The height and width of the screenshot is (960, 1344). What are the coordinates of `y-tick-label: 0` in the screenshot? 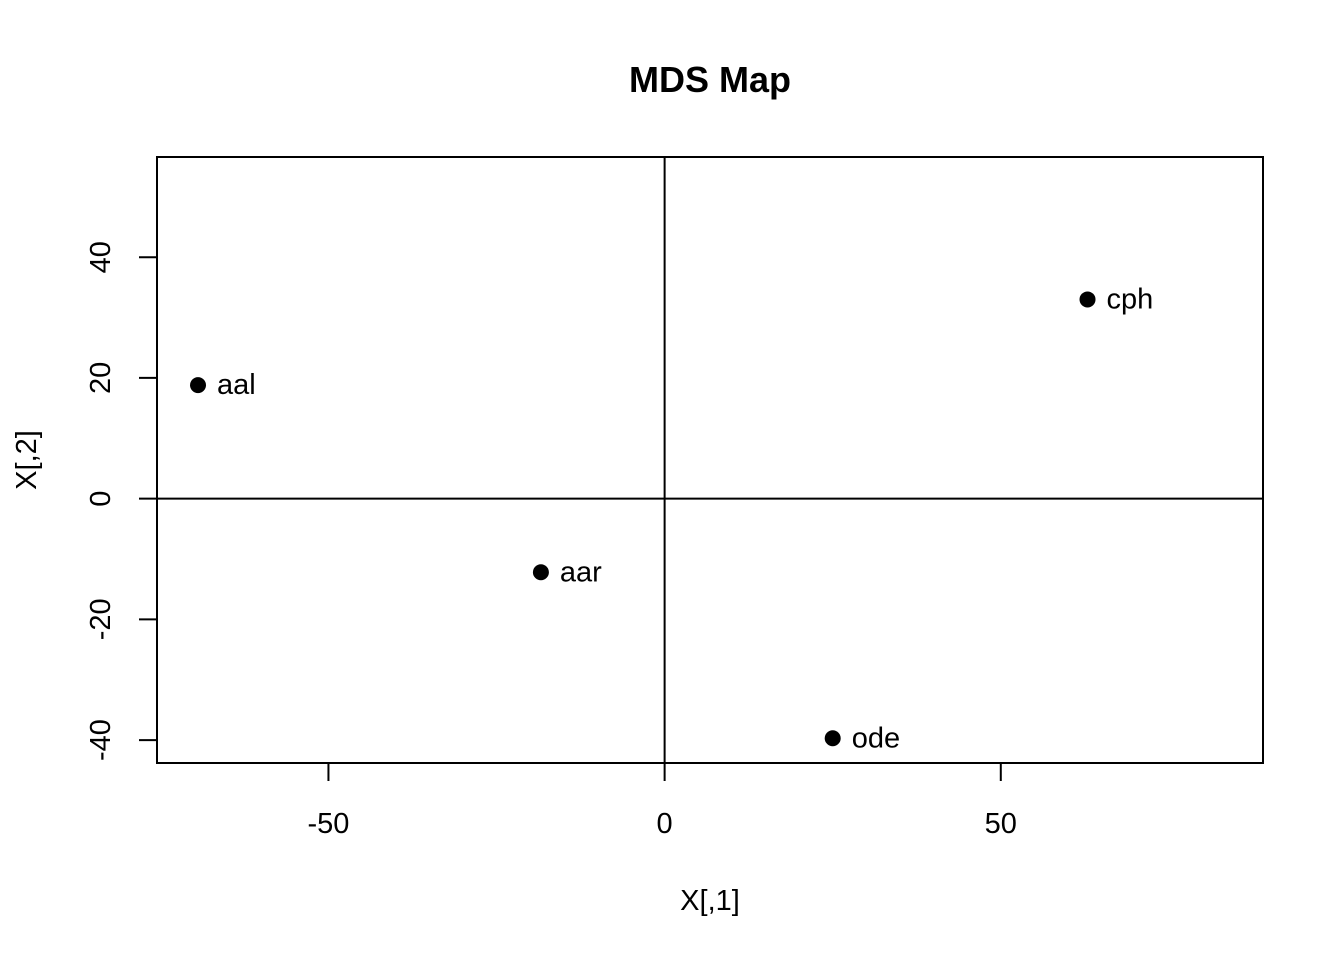 It's located at (101, 499).